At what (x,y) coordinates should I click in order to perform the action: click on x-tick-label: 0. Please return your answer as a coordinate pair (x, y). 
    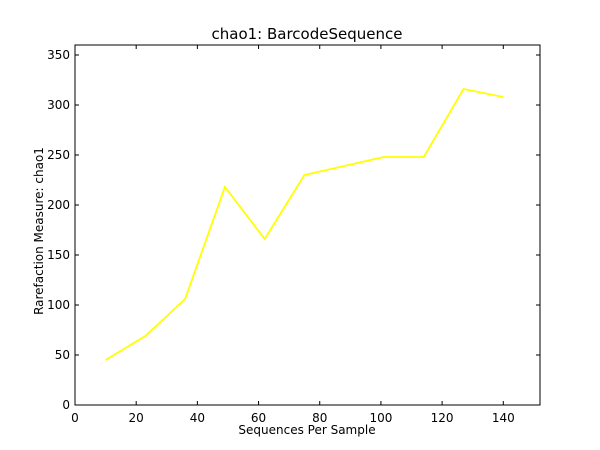
    Looking at the image, I should click on (75, 418).